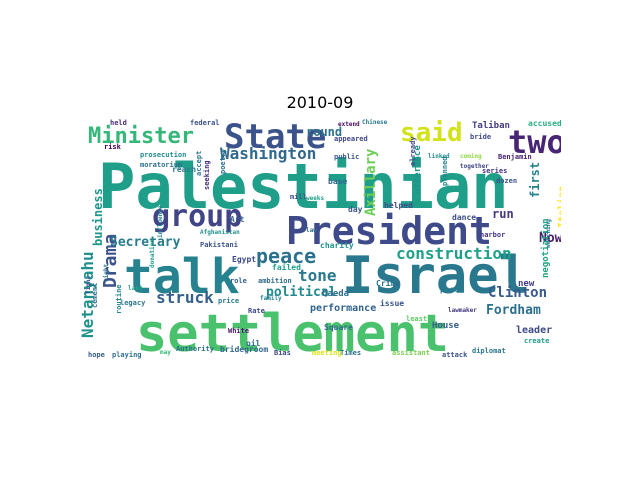  I want to click on cloud-word: political, so click(301, 292).